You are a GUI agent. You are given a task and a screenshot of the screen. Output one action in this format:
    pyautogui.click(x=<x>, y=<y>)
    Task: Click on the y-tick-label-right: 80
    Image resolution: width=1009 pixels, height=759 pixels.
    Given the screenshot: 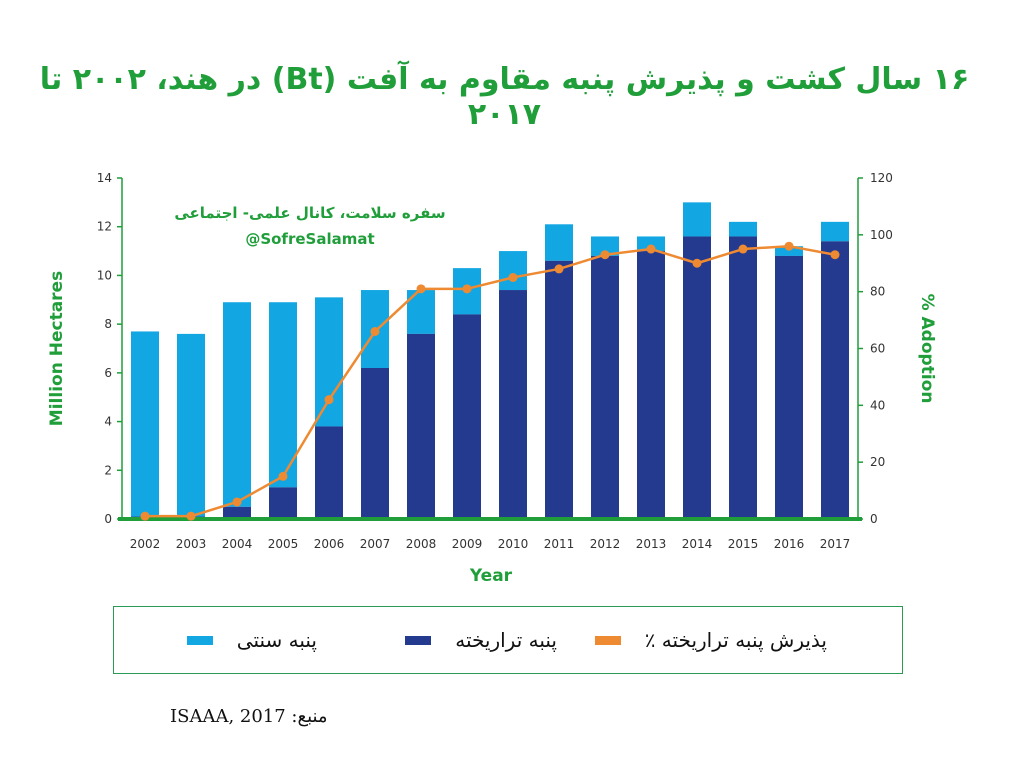 What is the action you would take?
    pyautogui.click(x=877, y=292)
    